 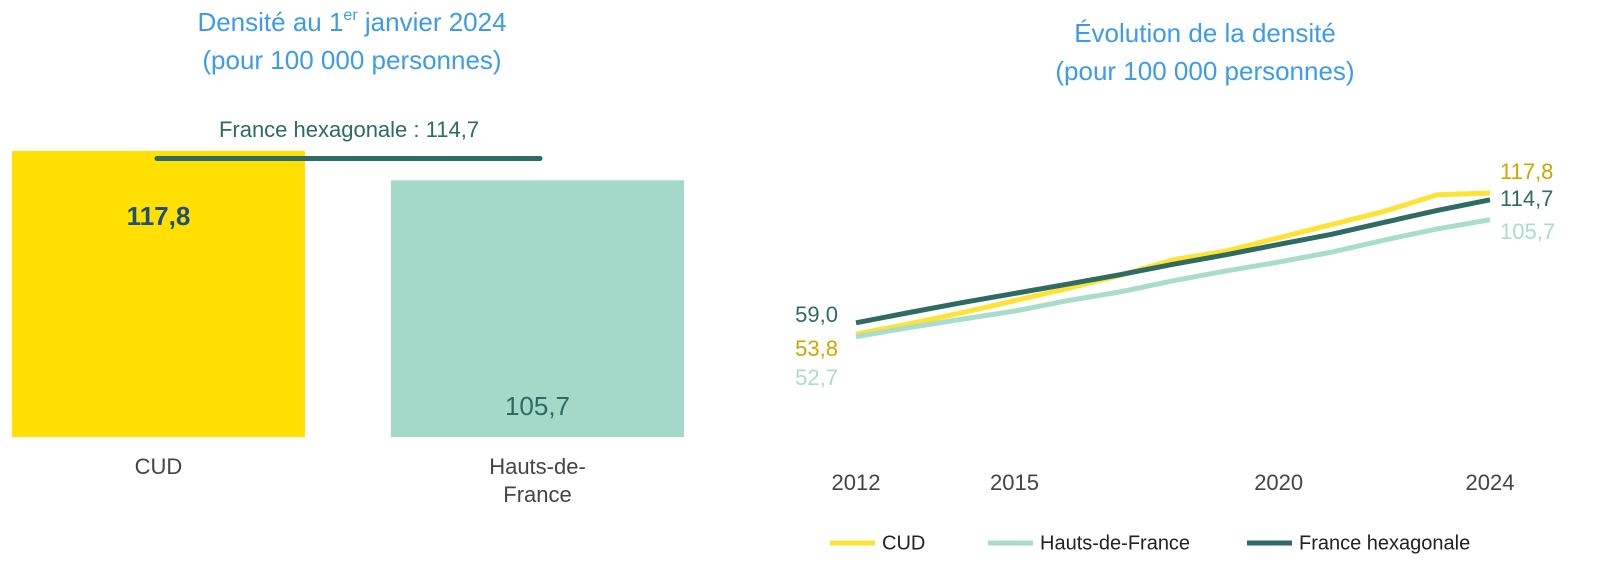 What do you see at coordinates (159, 216) in the screenshot?
I see `bar-value-label: 117,8` at bounding box center [159, 216].